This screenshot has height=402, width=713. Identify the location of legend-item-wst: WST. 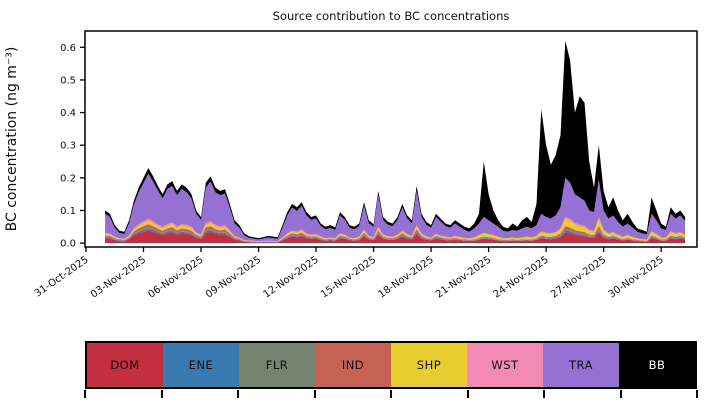
(505, 365).